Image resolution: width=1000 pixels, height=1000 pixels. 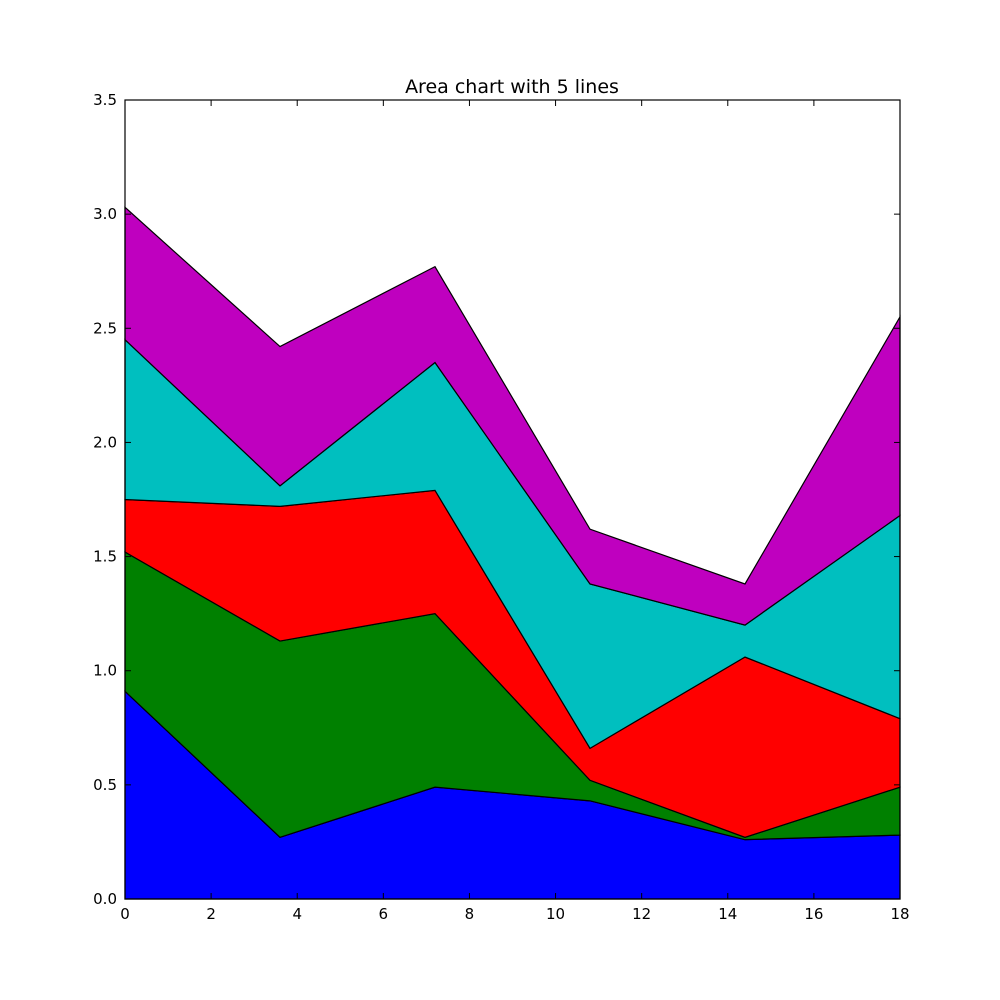 I want to click on x-tick-label: 10, so click(x=555, y=914).